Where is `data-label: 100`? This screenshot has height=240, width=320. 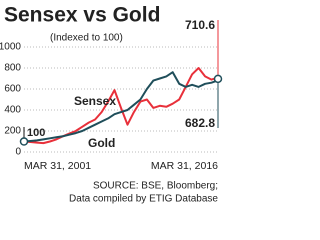
data-label: 100 is located at coordinates (36, 133).